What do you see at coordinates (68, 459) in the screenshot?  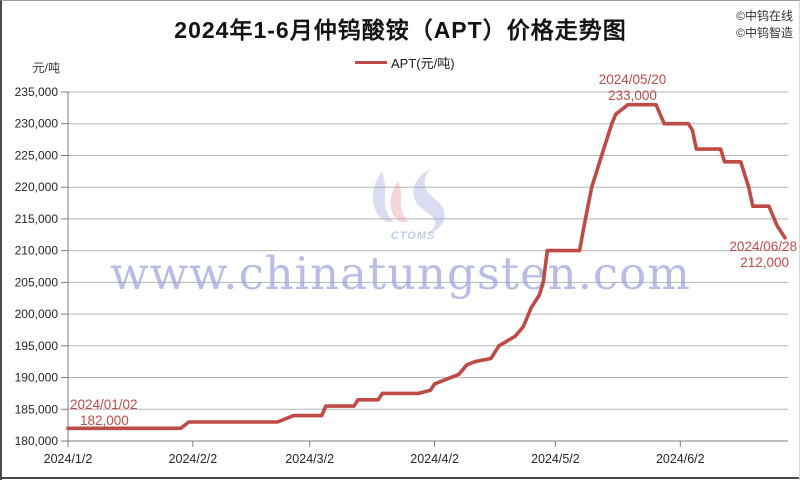 I see `x-tick-label: 2024/1/2` at bounding box center [68, 459].